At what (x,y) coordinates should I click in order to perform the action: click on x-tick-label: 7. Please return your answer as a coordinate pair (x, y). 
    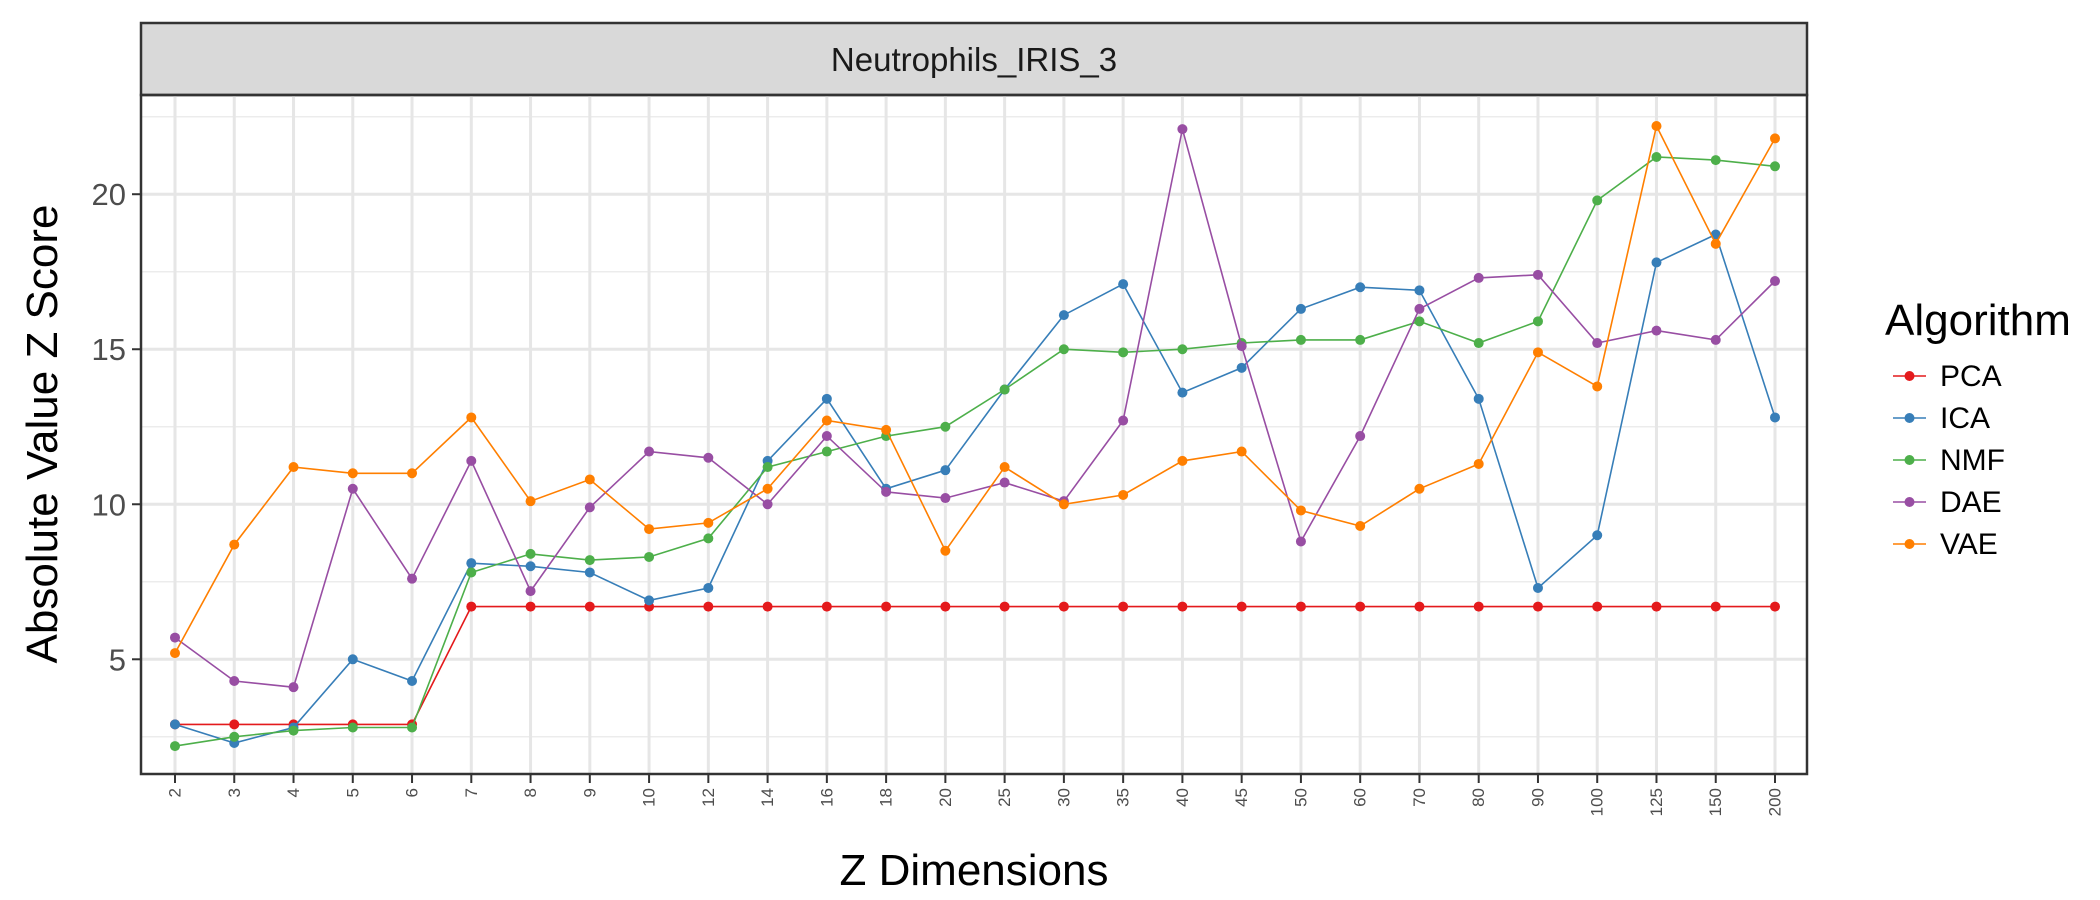
    Looking at the image, I should click on (471, 792).